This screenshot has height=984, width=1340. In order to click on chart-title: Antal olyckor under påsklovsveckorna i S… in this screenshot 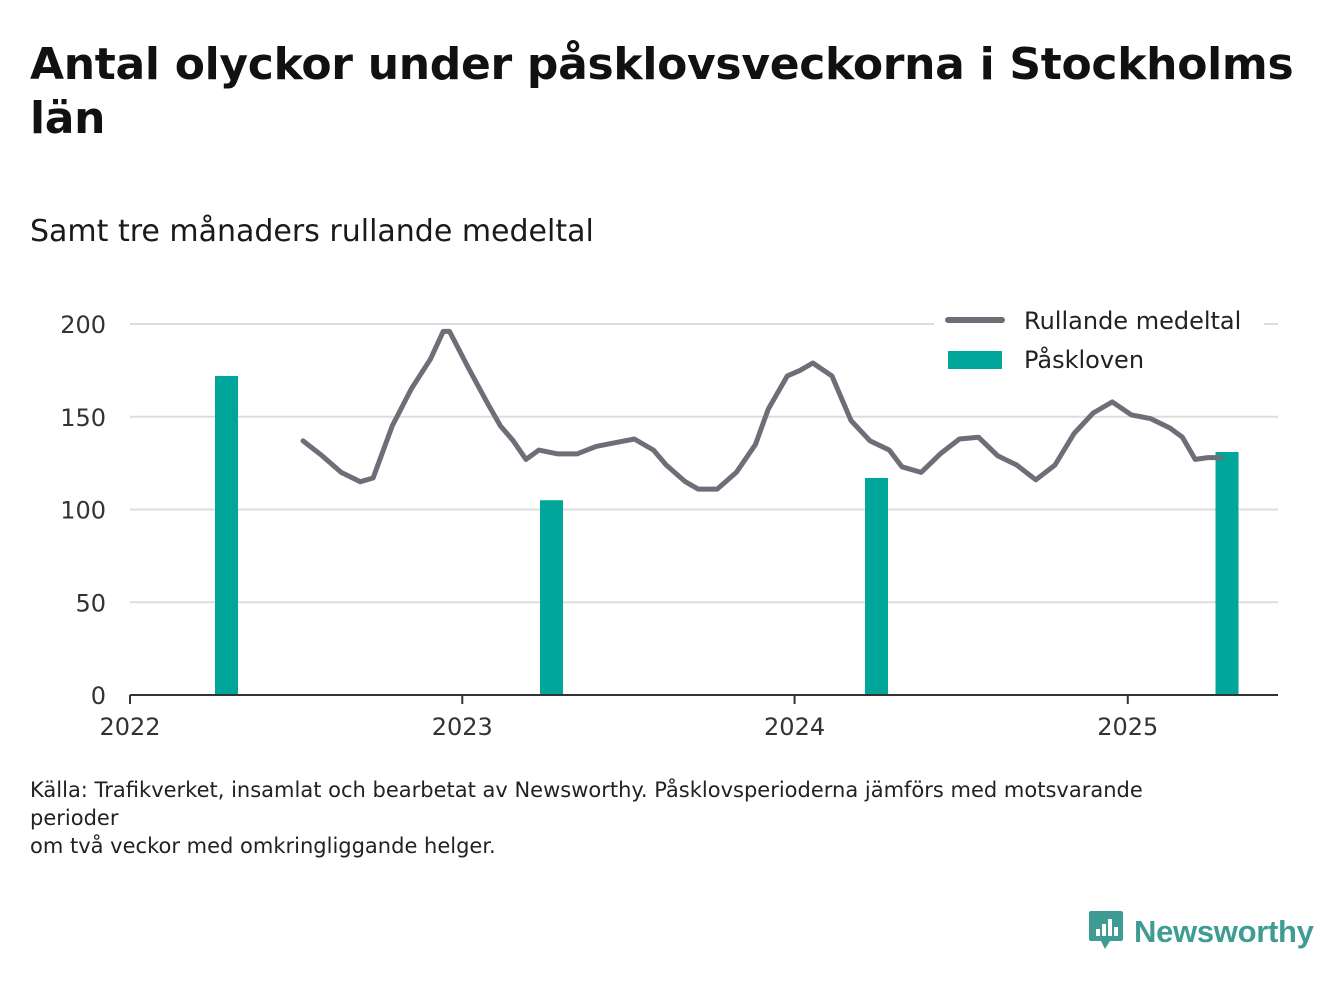, I will do `click(662, 91)`.